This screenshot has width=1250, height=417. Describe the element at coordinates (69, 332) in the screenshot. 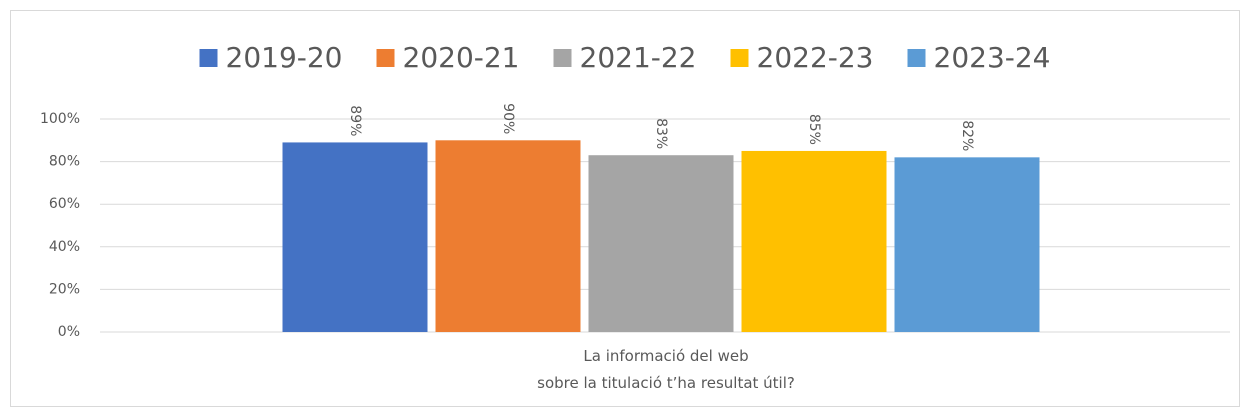

I see `y-tick-label: 0%` at that location.